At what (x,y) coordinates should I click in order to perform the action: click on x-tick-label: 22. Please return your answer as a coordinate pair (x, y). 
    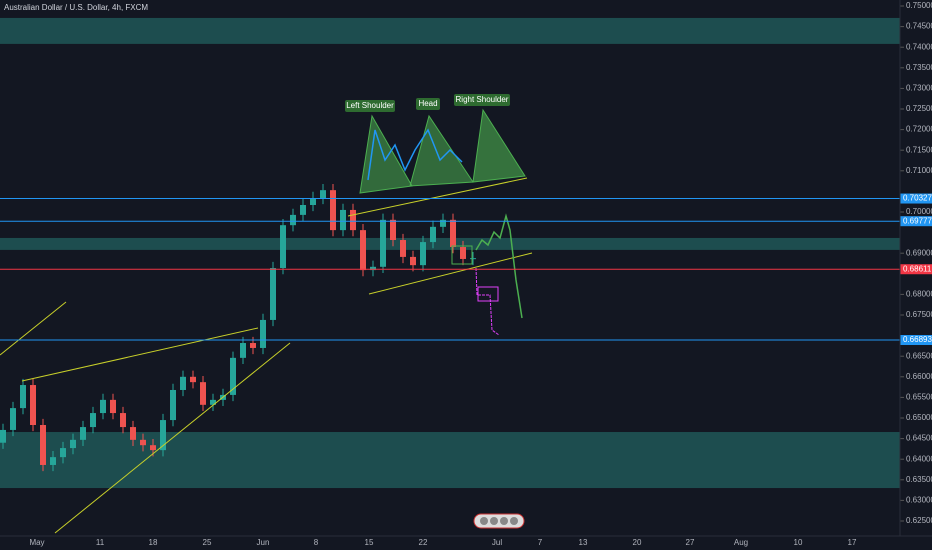
    Looking at the image, I should click on (423, 542).